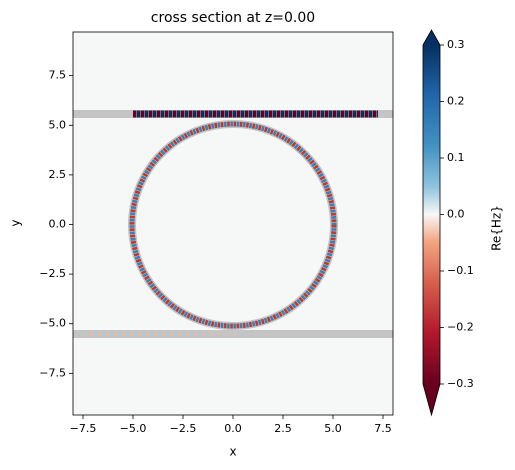 The width and height of the screenshot is (515, 470). What do you see at coordinates (83, 428) in the screenshot?
I see `x-tick-label: −7.5` at bounding box center [83, 428].